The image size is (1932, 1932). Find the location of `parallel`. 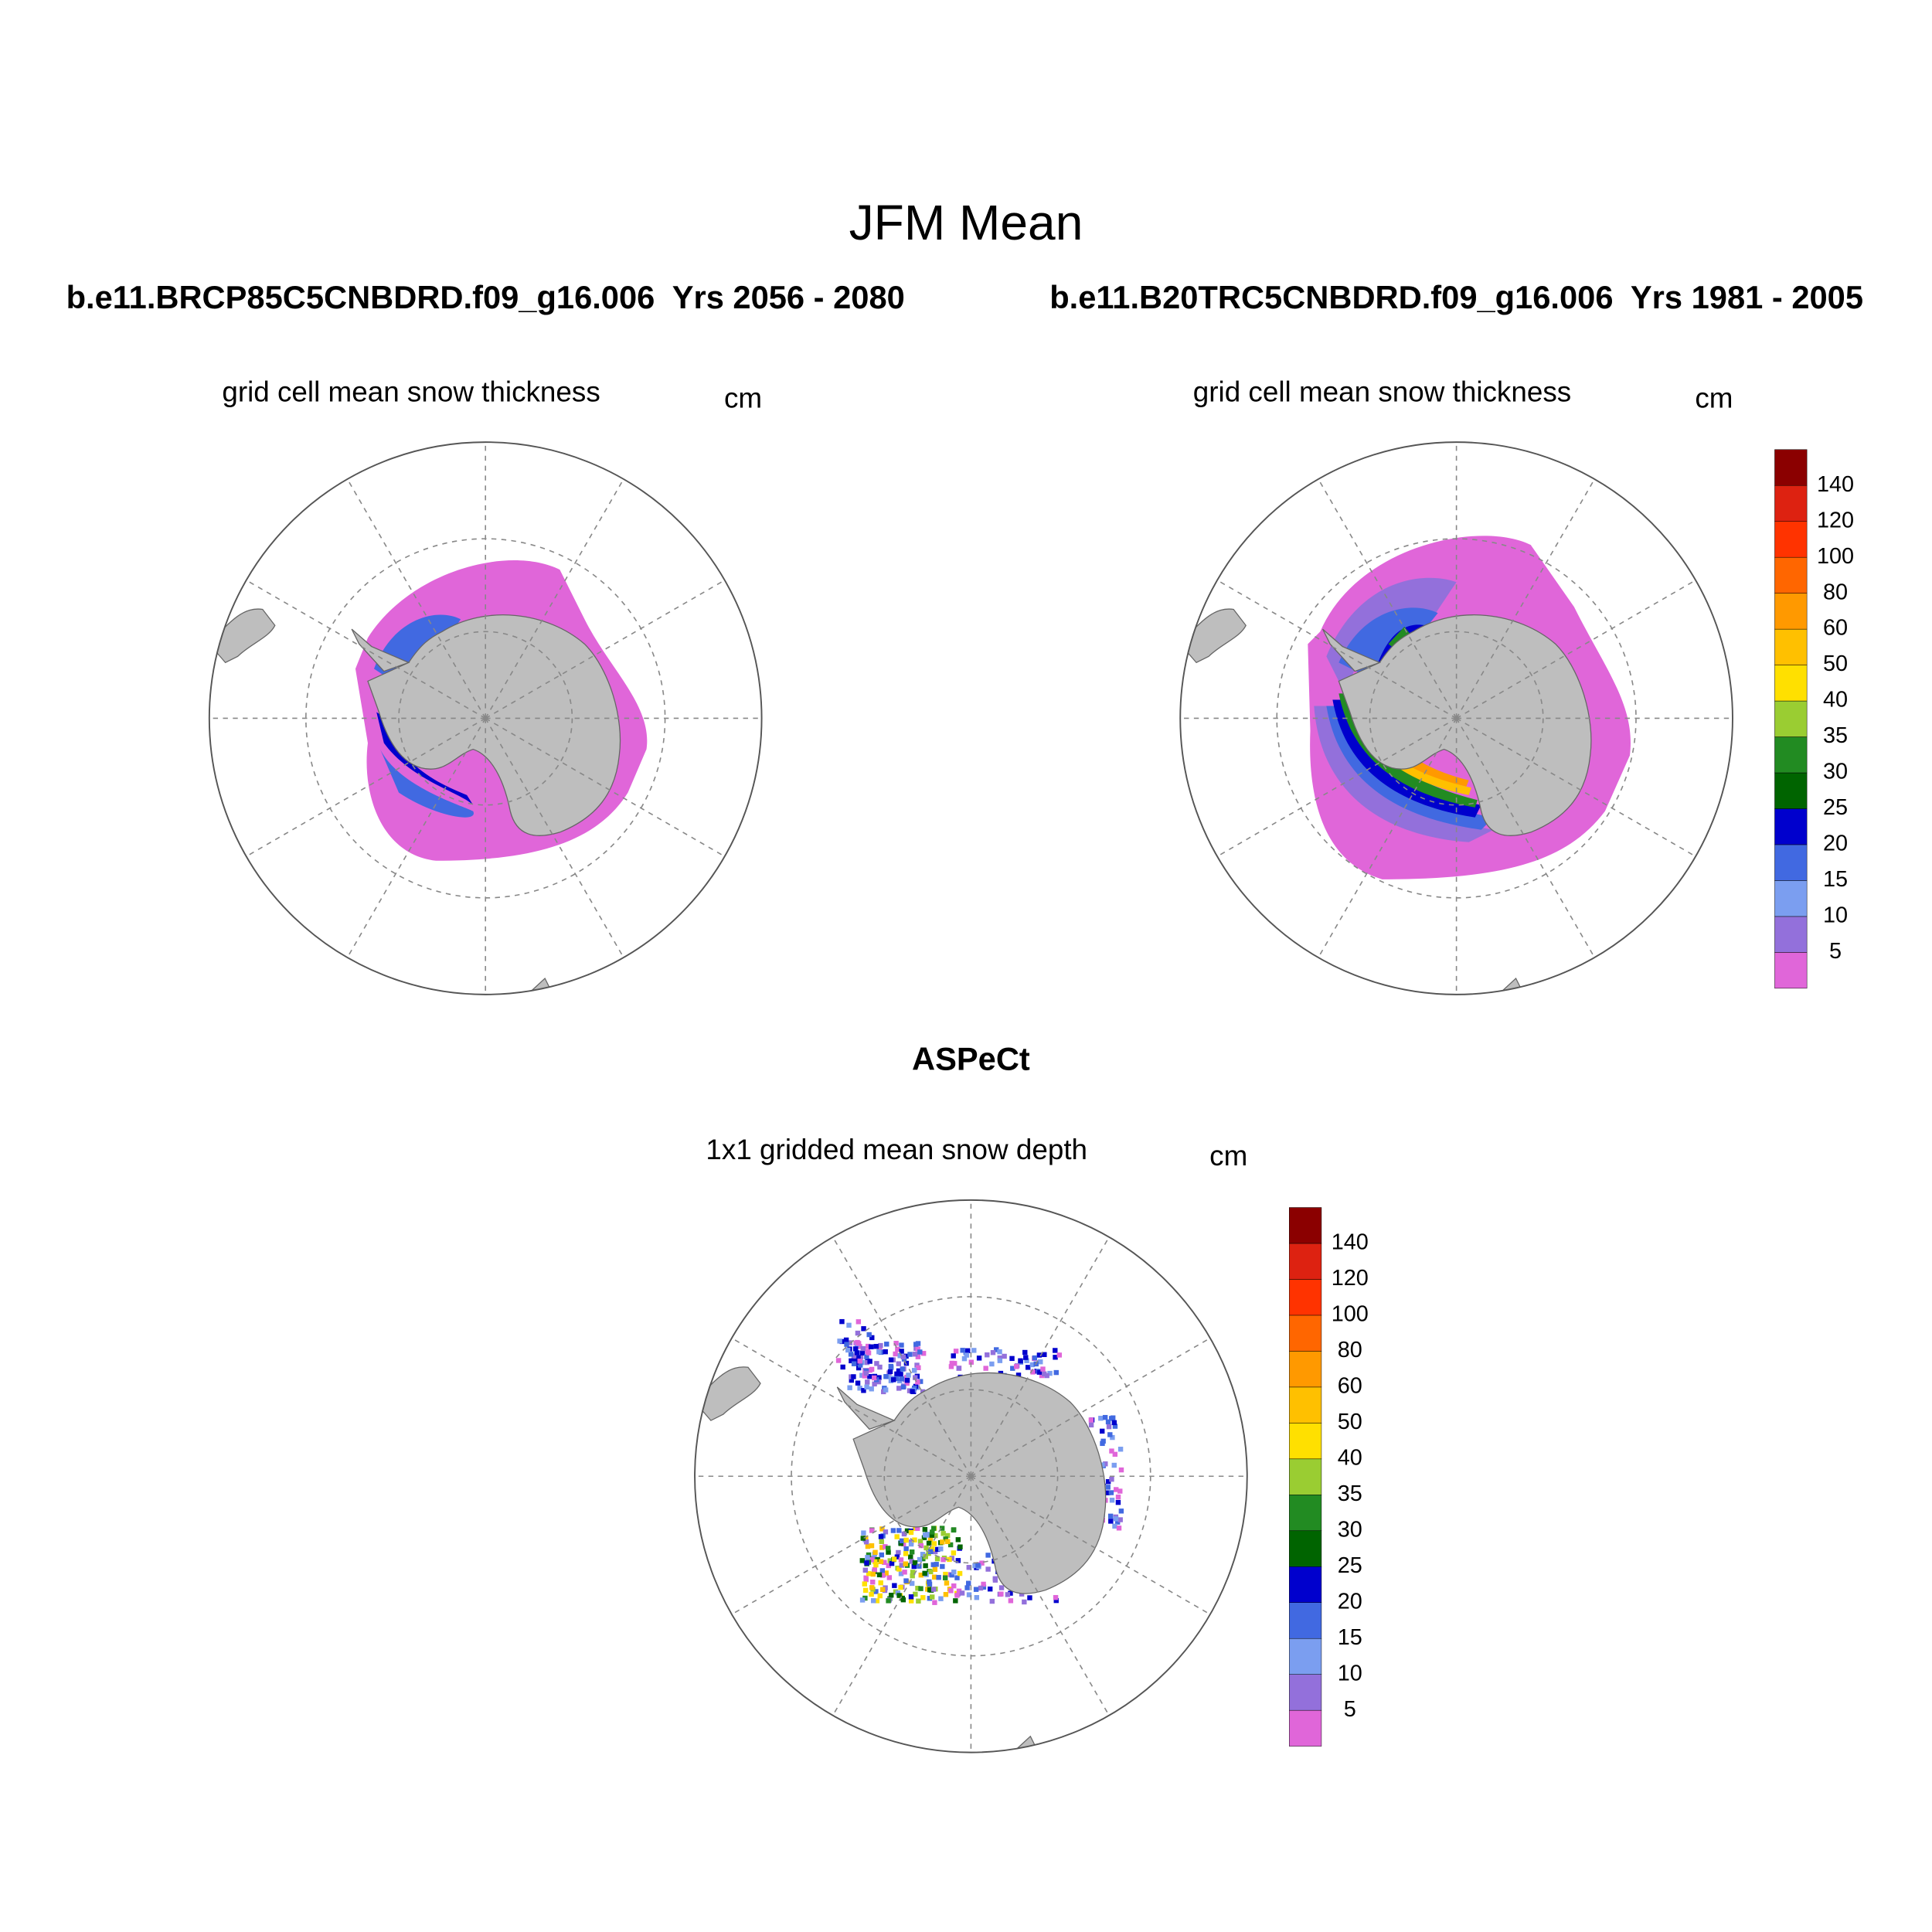

parallel is located at coordinates (971, 1476).